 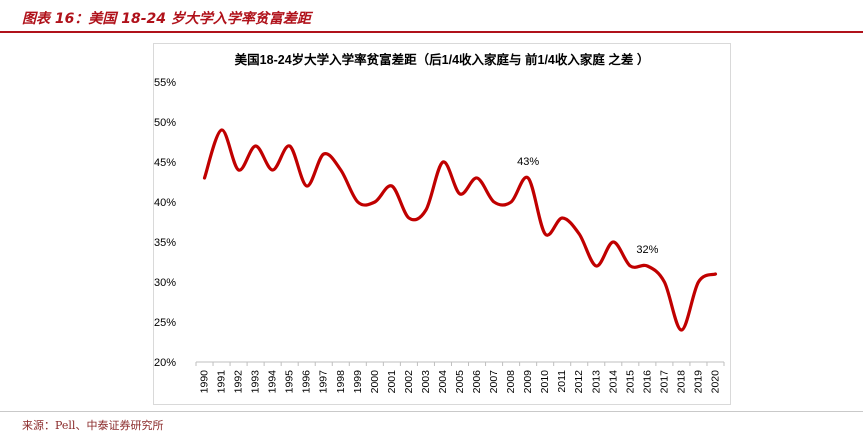 What do you see at coordinates (165, 243) in the screenshot?
I see `y-tick-label: 35%` at bounding box center [165, 243].